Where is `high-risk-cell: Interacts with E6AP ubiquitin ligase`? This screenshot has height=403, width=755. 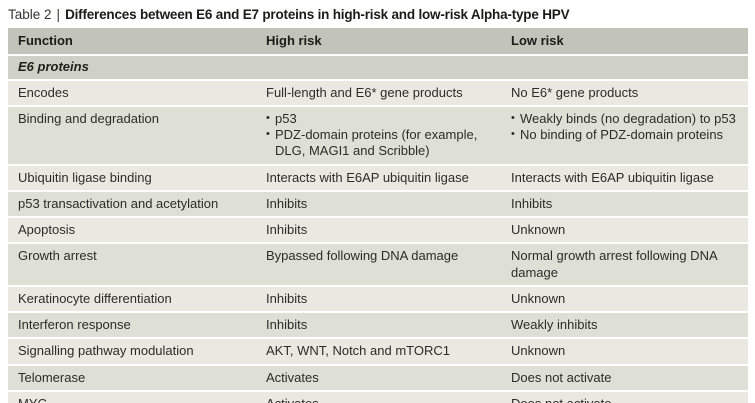 high-risk-cell: Interacts with E6AP ubiquitin ligase is located at coordinates (367, 177).